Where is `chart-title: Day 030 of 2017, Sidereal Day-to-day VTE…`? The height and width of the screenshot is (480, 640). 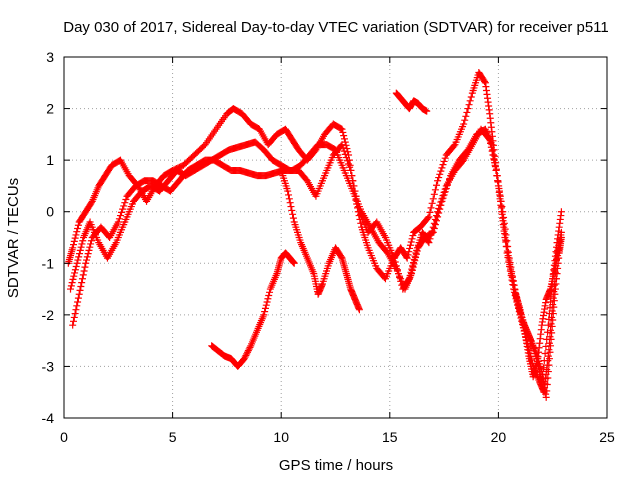 chart-title: Day 030 of 2017, Sidereal Day-to-day VTE… is located at coordinates (336, 27).